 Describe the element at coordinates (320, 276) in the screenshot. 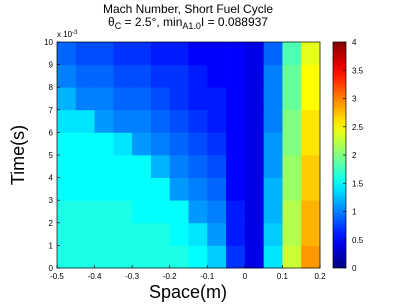

I see `x-tick-label: 0.2` at that location.